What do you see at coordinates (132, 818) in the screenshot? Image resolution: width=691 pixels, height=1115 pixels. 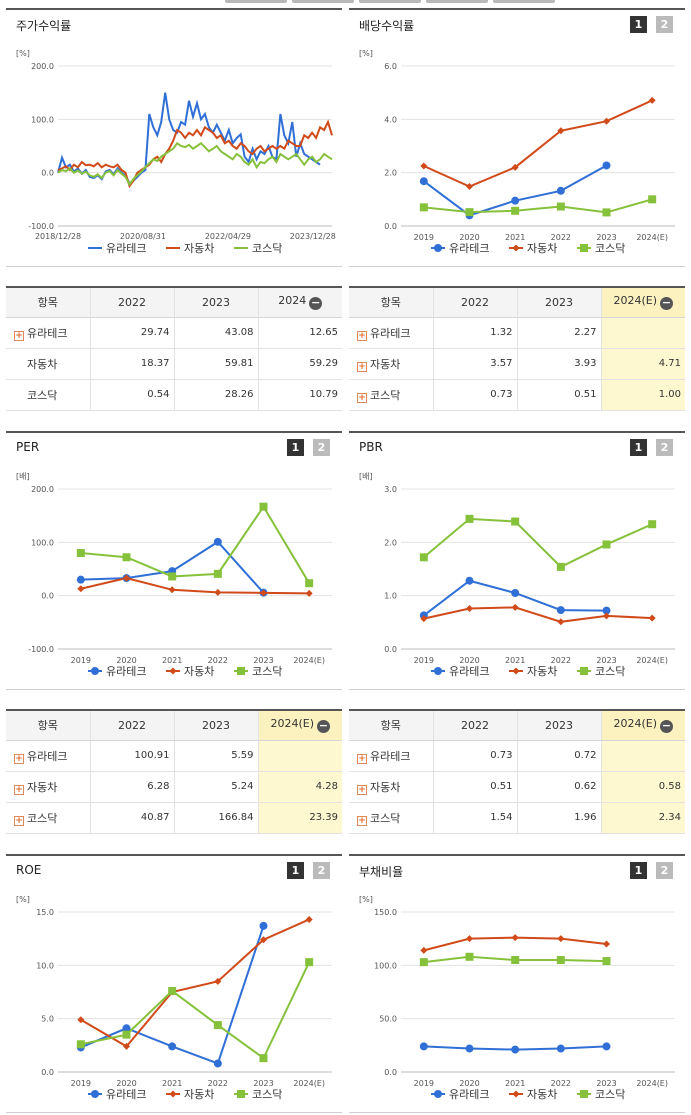 I see `value-cell: 40.87` at bounding box center [132, 818].